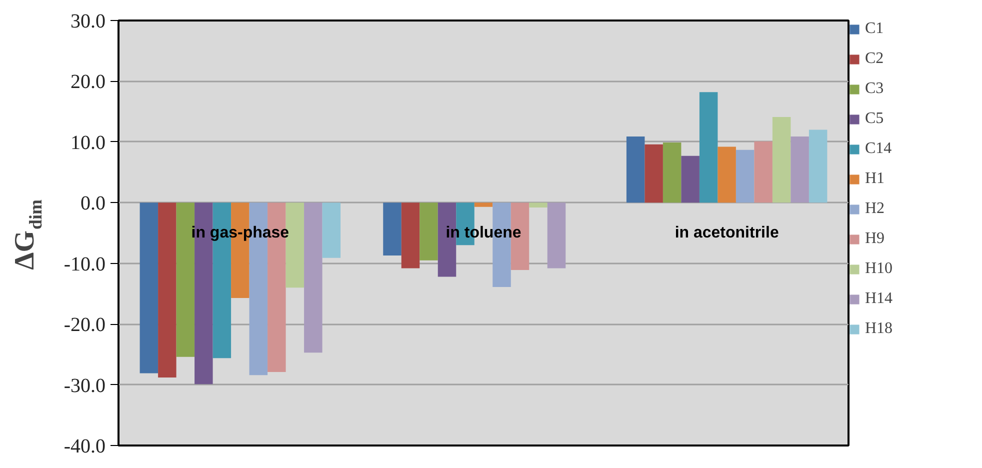 The image size is (982, 468). I want to click on y-tick-label: -30.0, so click(85, 385).